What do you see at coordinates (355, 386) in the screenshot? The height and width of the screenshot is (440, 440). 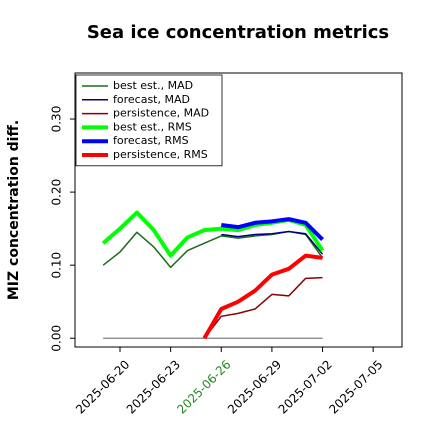 I see `x-tick-label: 2025-07-05` at bounding box center [355, 386].